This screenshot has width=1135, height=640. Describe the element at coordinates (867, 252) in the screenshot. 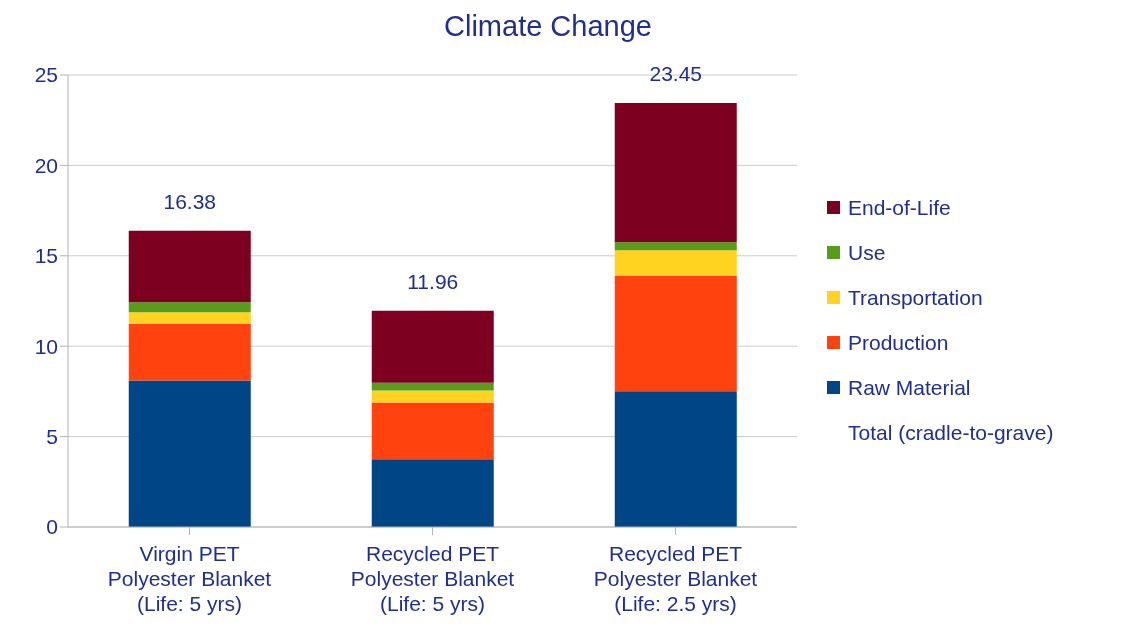

I see `legend-label: Use` at that location.